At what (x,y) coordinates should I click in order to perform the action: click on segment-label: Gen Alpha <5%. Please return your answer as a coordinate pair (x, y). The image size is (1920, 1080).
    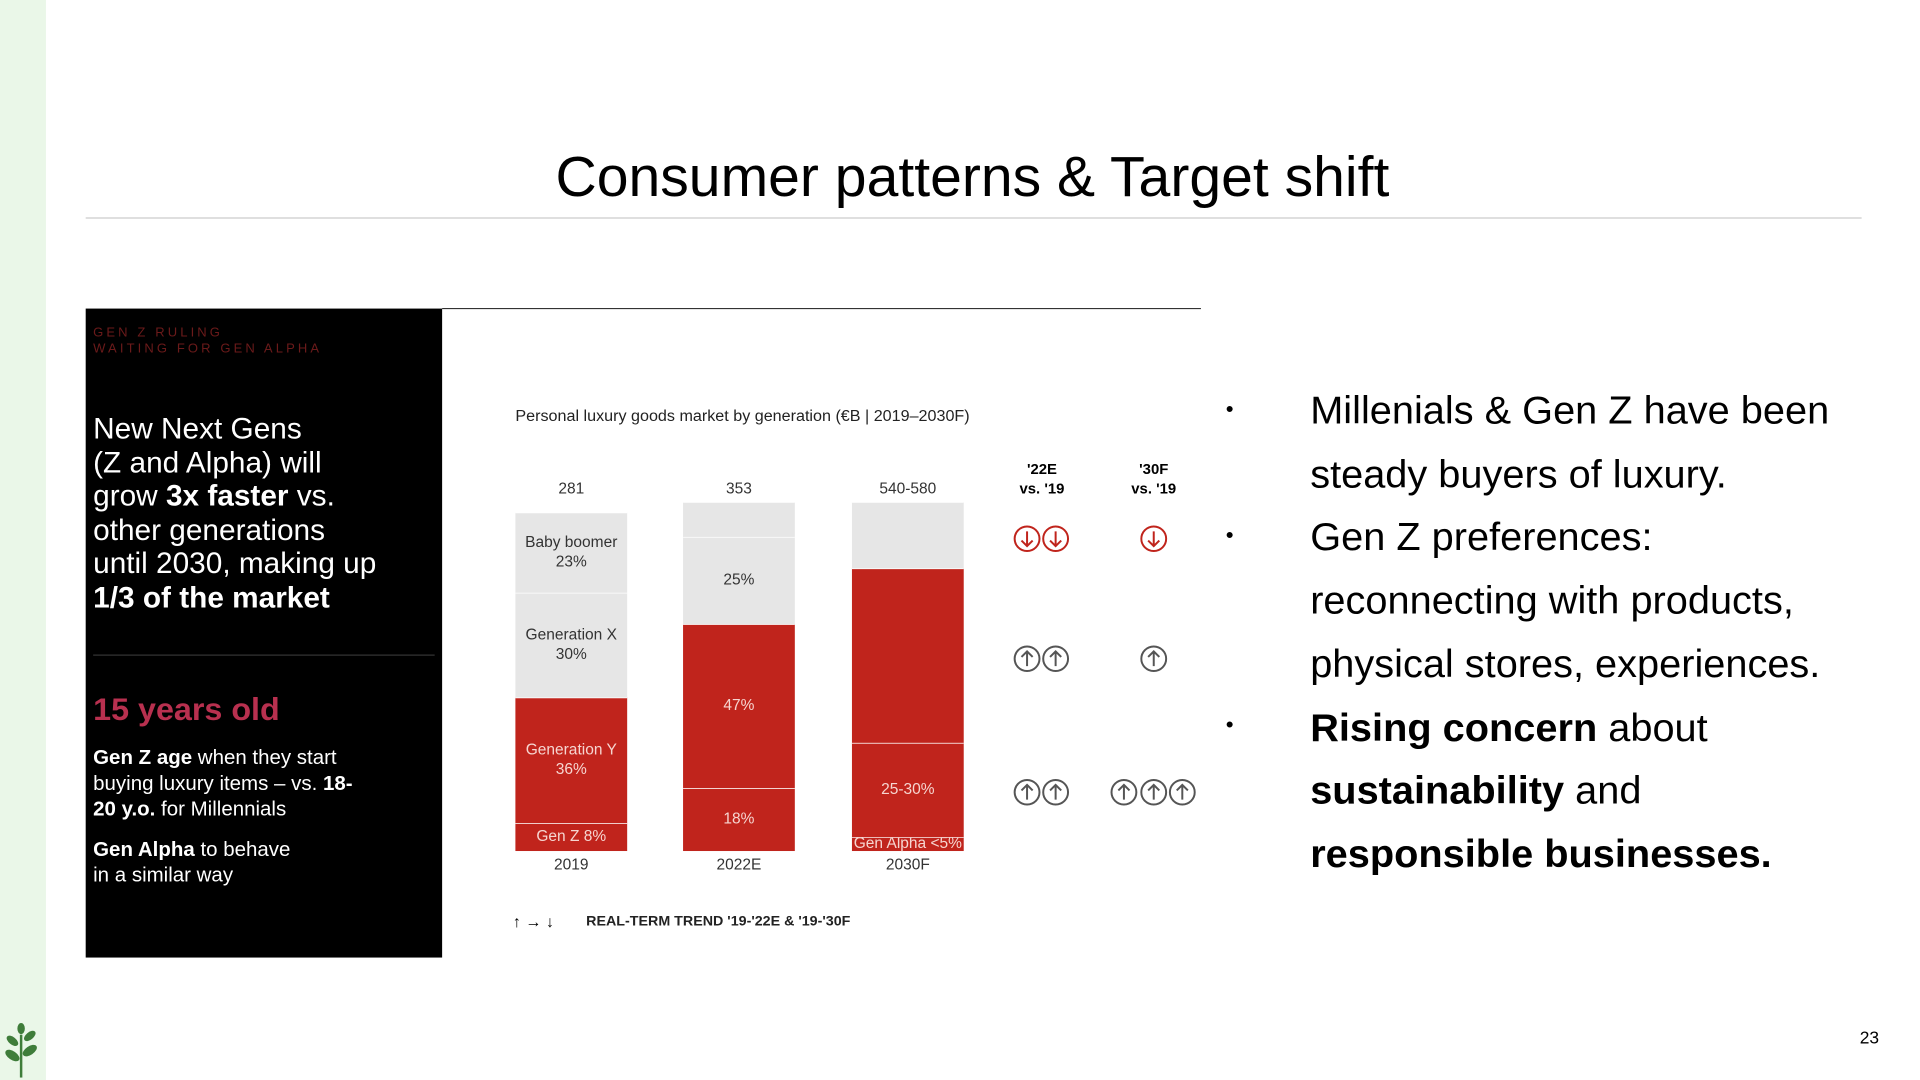
    Looking at the image, I should click on (908, 843).